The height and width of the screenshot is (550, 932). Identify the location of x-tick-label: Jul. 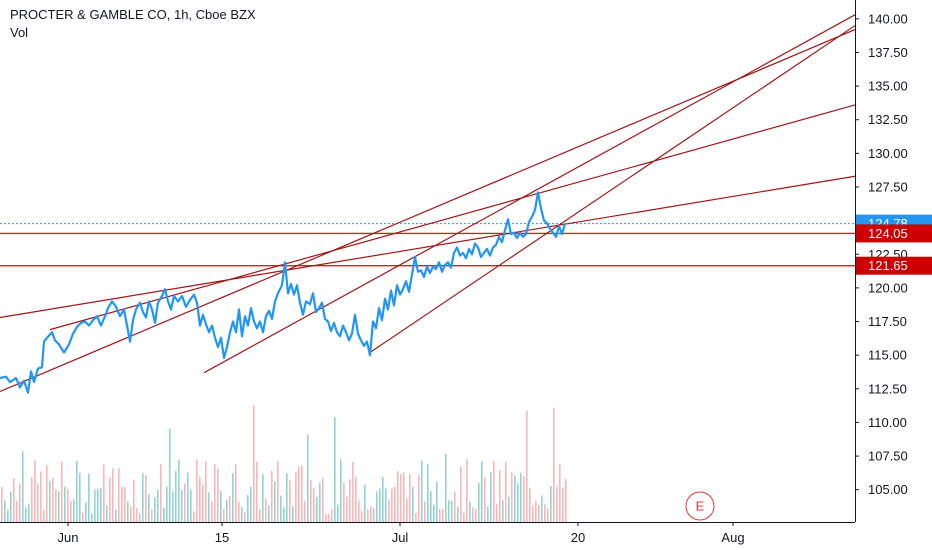
(400, 537).